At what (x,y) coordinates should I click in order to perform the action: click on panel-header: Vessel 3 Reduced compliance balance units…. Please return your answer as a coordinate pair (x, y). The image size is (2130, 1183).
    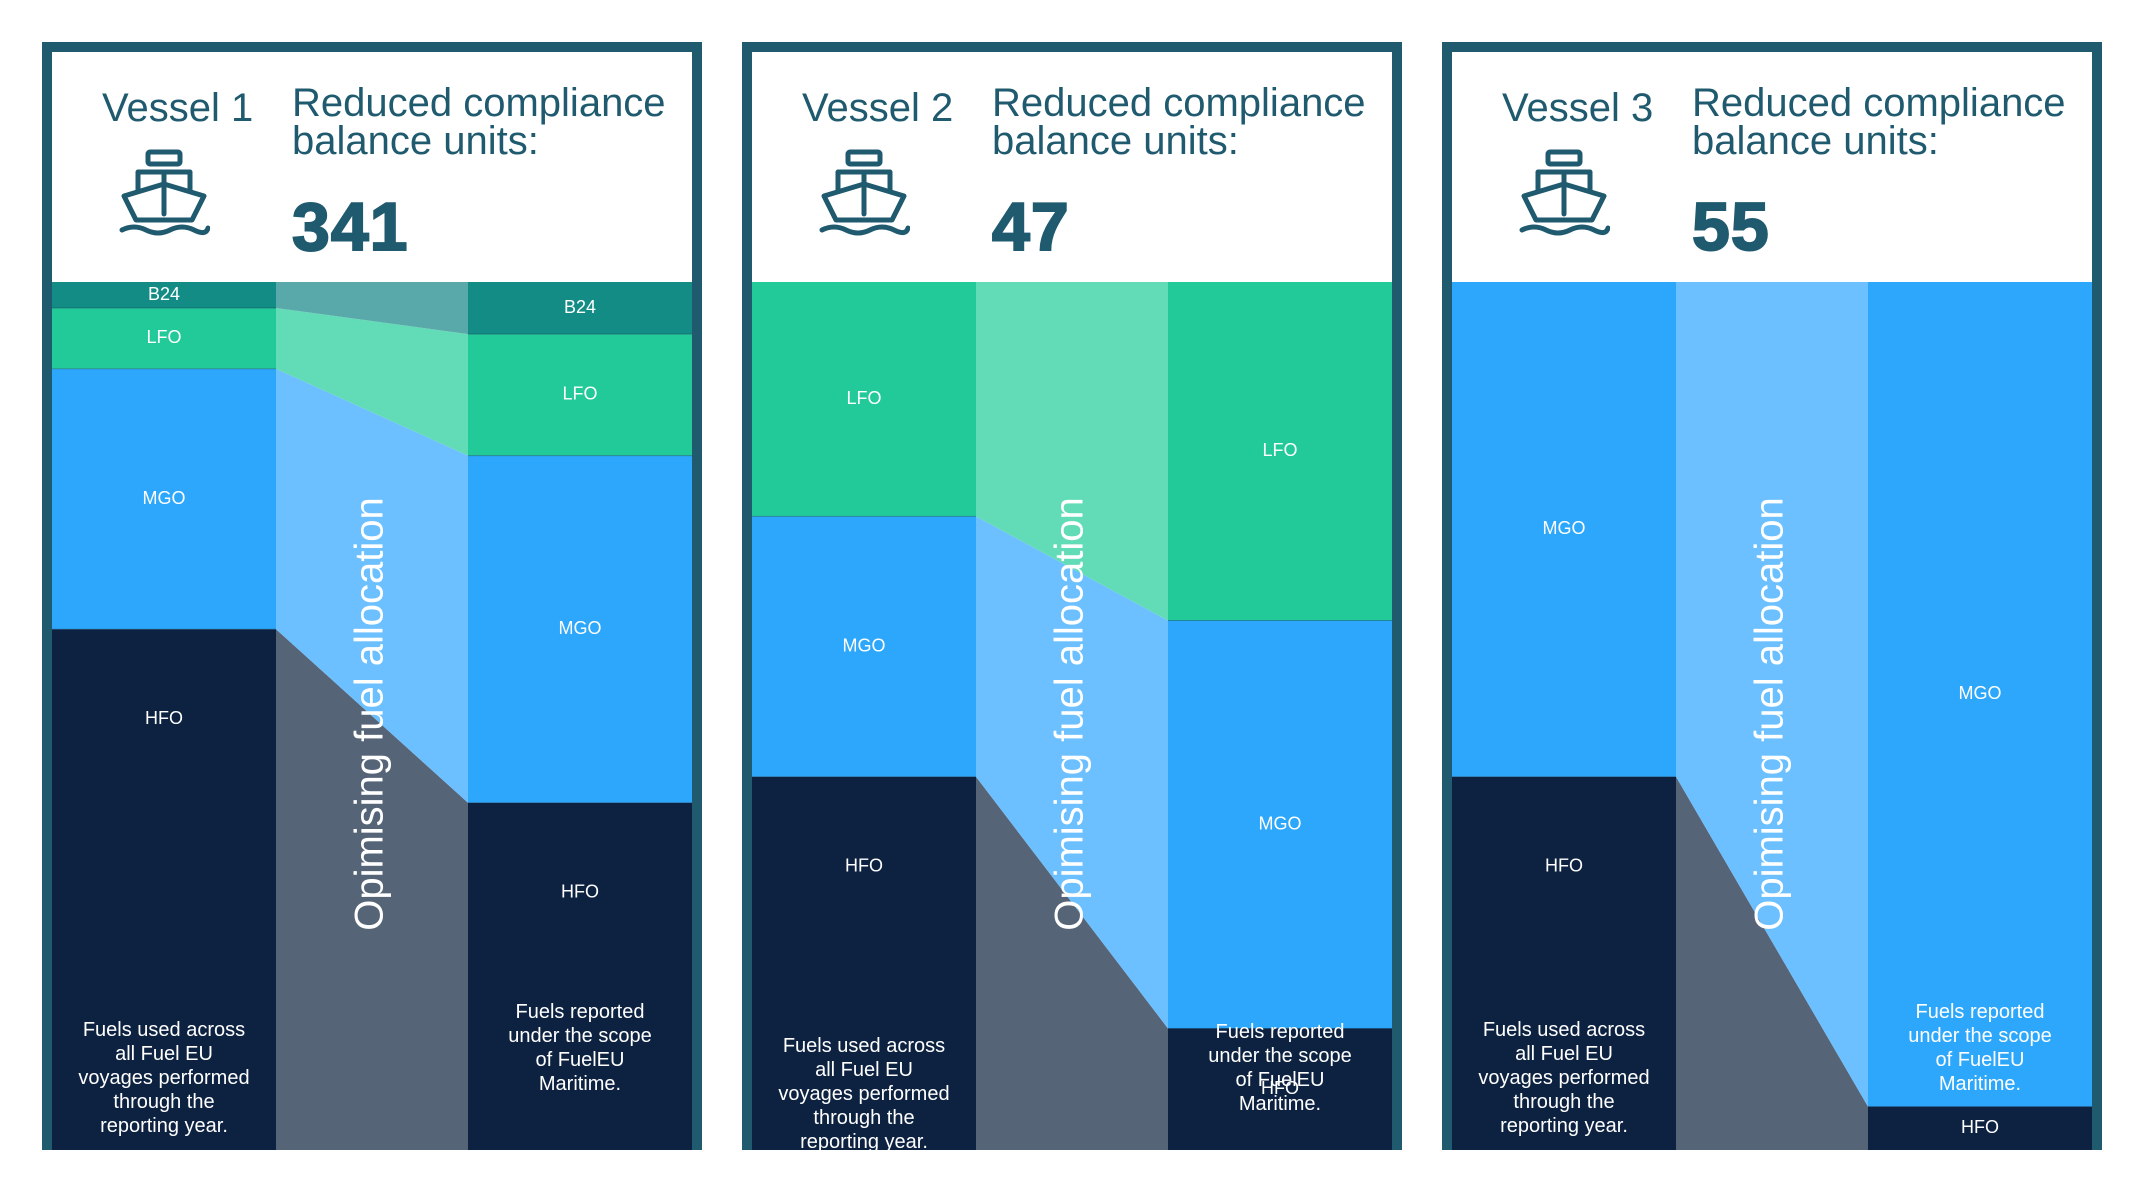
    Looking at the image, I should click on (1772, 167).